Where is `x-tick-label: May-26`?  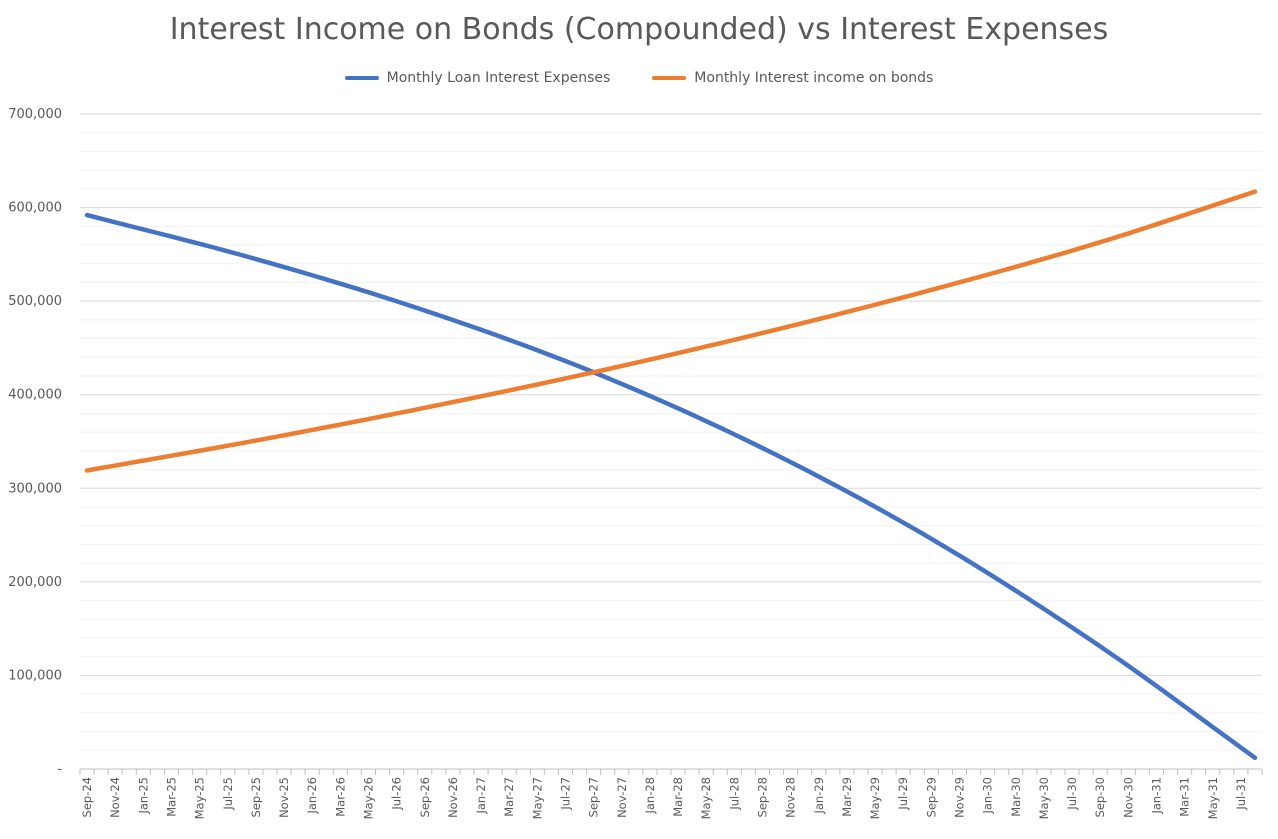
x-tick-label: May-26 is located at coordinates (368, 798).